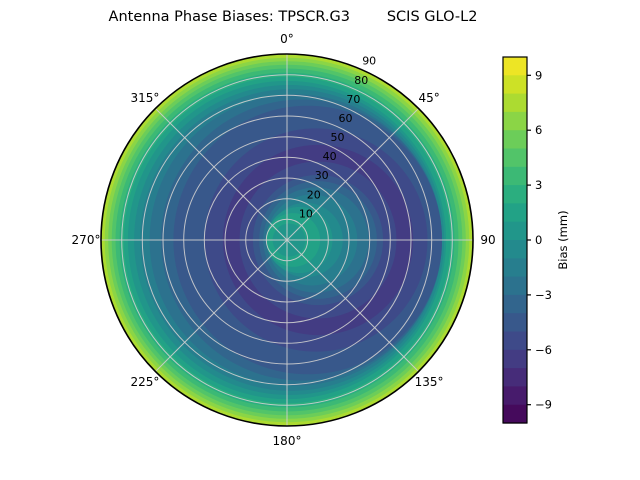 The image size is (640, 480). I want to click on theta-tick-label: 180°, so click(287, 441).